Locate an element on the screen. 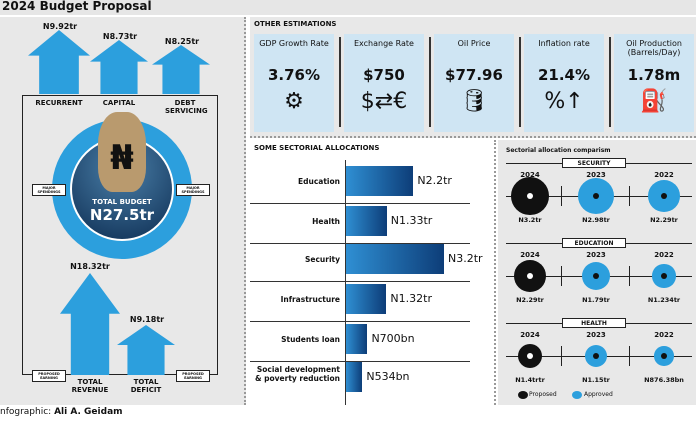 The height and width of the screenshot is (421, 696). estimate-name: Oil Production (Barrels/Day) is located at coordinates (654, 48).